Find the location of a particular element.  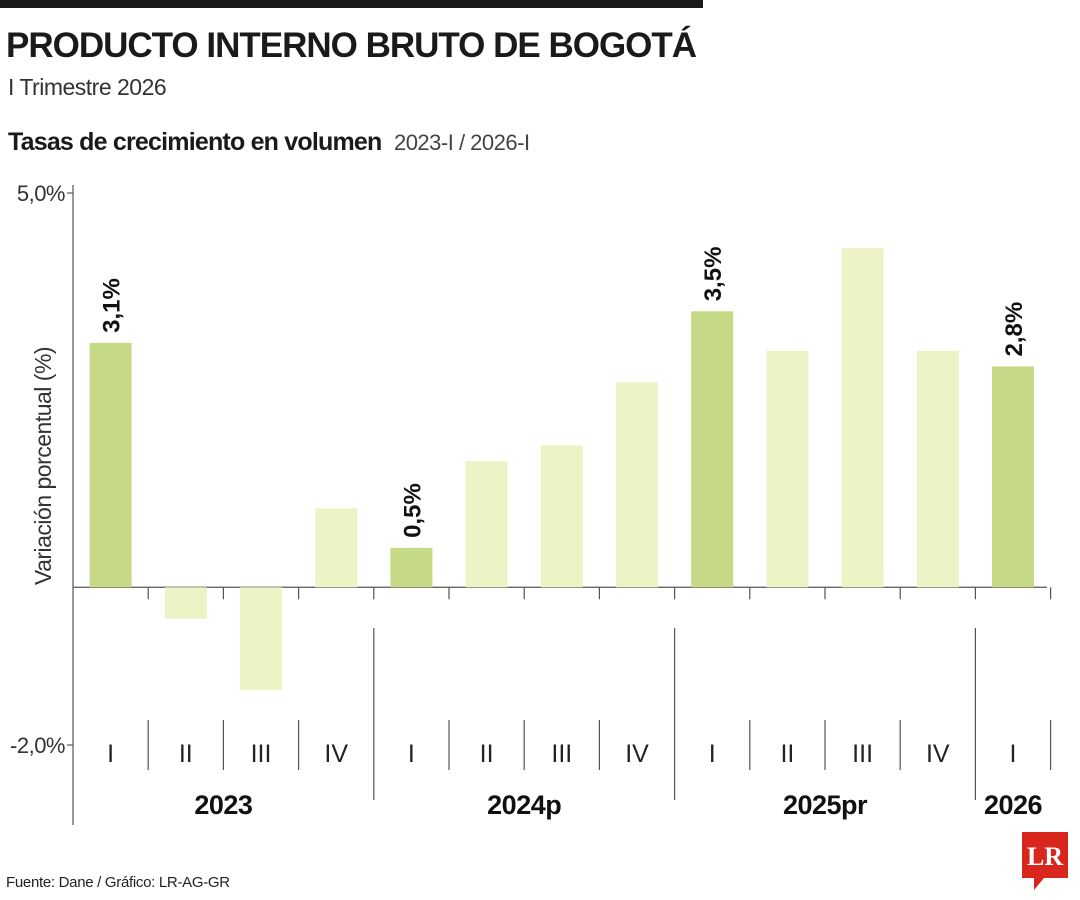

top-rule is located at coordinates (351, 4).